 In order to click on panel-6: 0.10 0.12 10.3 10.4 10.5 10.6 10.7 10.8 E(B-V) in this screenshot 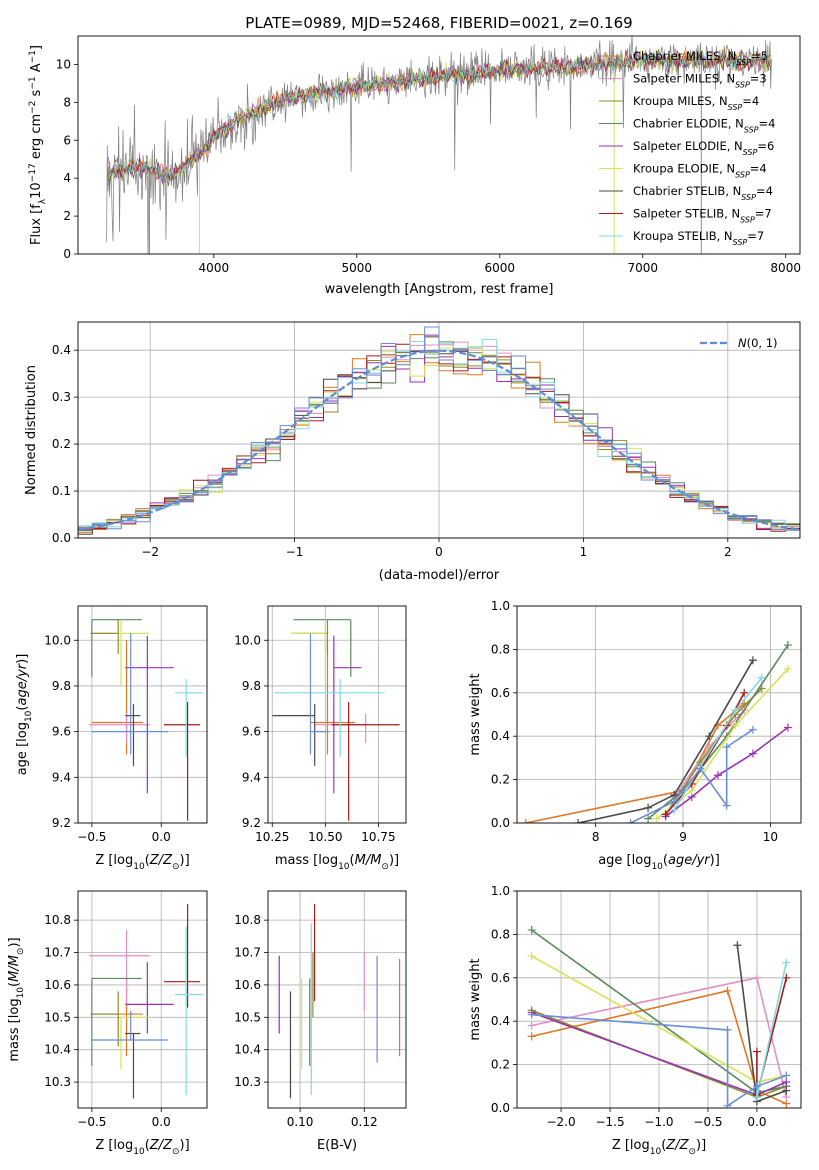, I will do `click(320, 1021)`.